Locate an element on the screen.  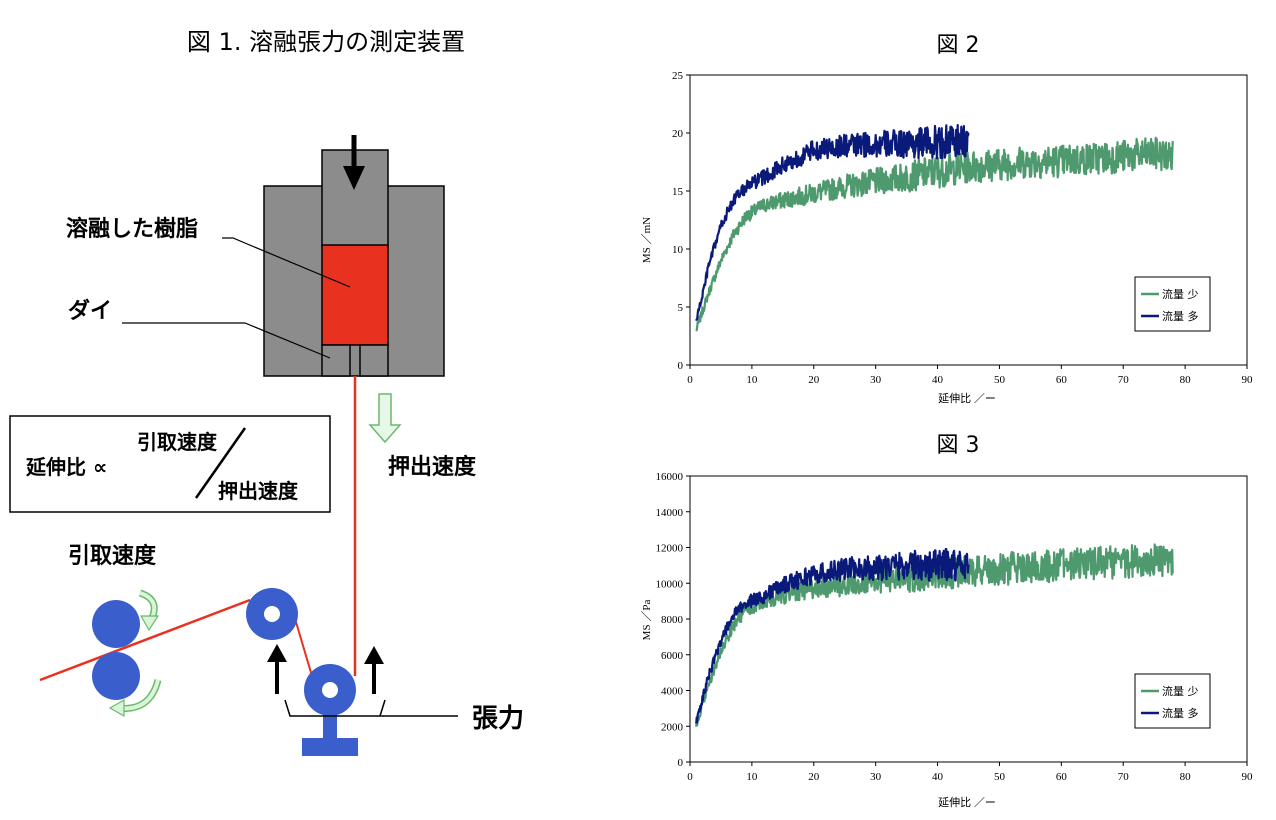
figure1-title: 図 1. 溶融張力の測定装置 is located at coordinates (326, 42).